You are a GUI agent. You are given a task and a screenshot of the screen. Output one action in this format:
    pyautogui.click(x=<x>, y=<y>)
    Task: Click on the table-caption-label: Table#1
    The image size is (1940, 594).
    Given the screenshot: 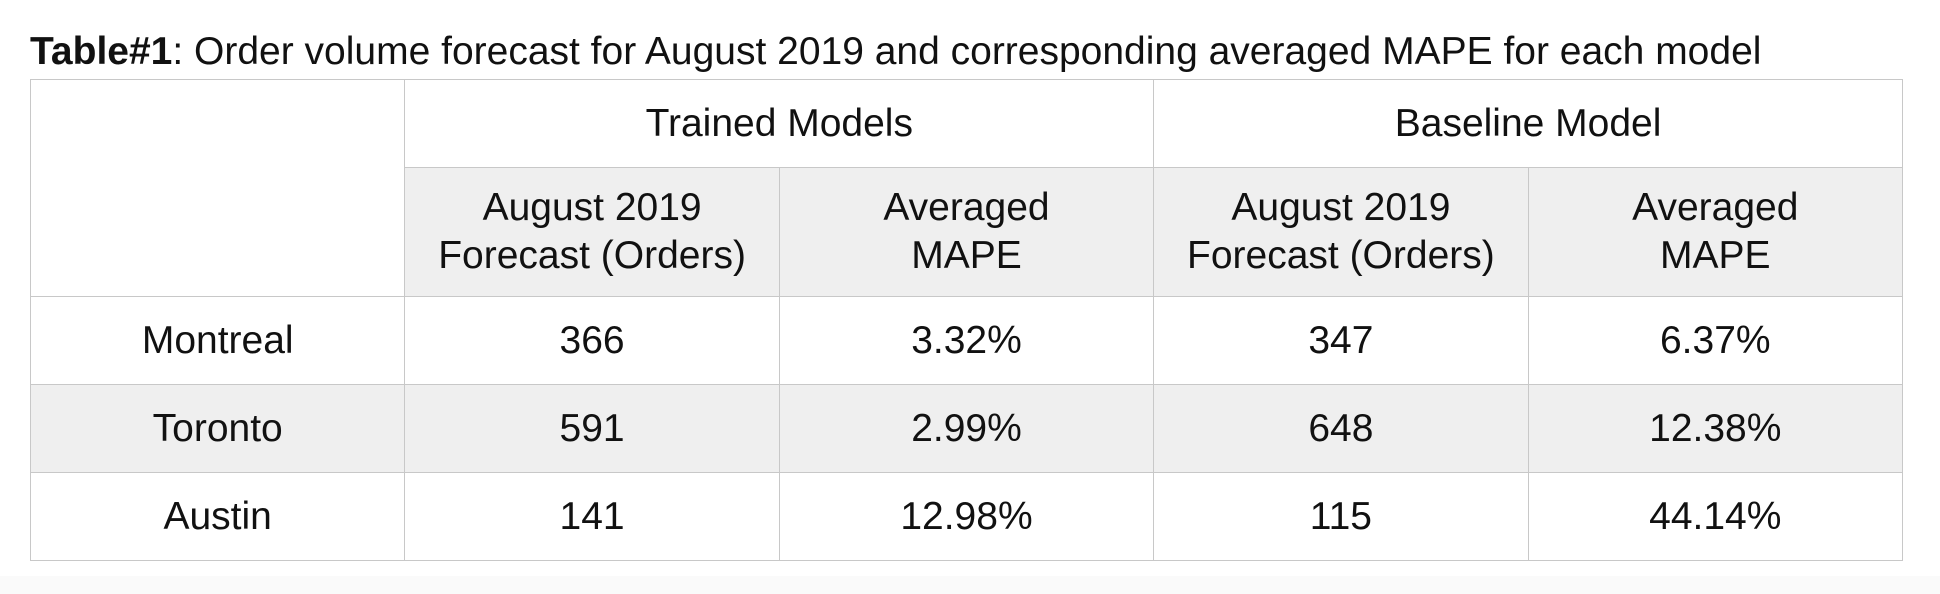 What is the action you would take?
    pyautogui.click(x=101, y=51)
    